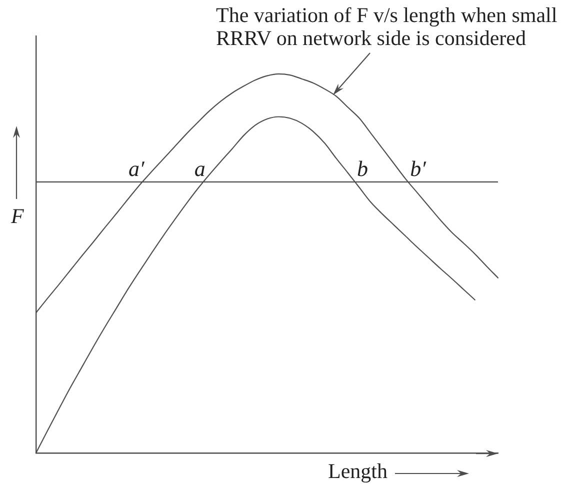  I want to click on annotation: a′, so click(137, 168).